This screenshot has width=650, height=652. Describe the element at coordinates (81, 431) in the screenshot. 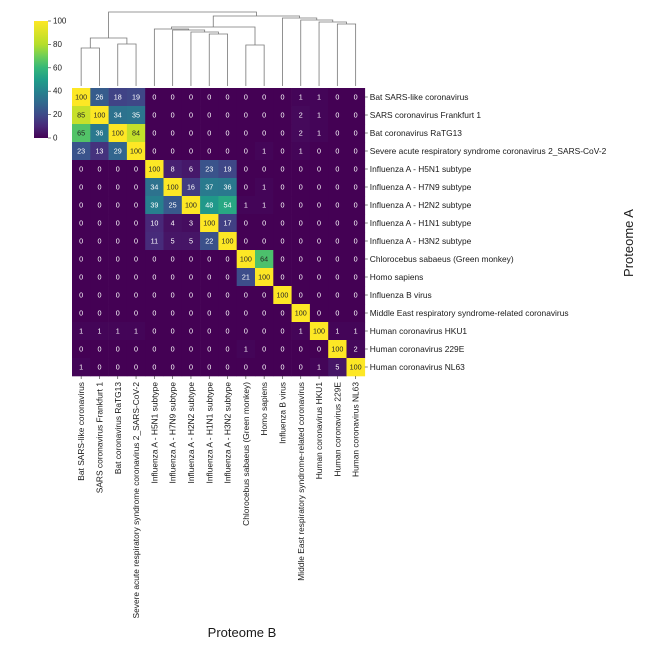

I see `column-label: Bat SARS-like coronavirus` at that location.